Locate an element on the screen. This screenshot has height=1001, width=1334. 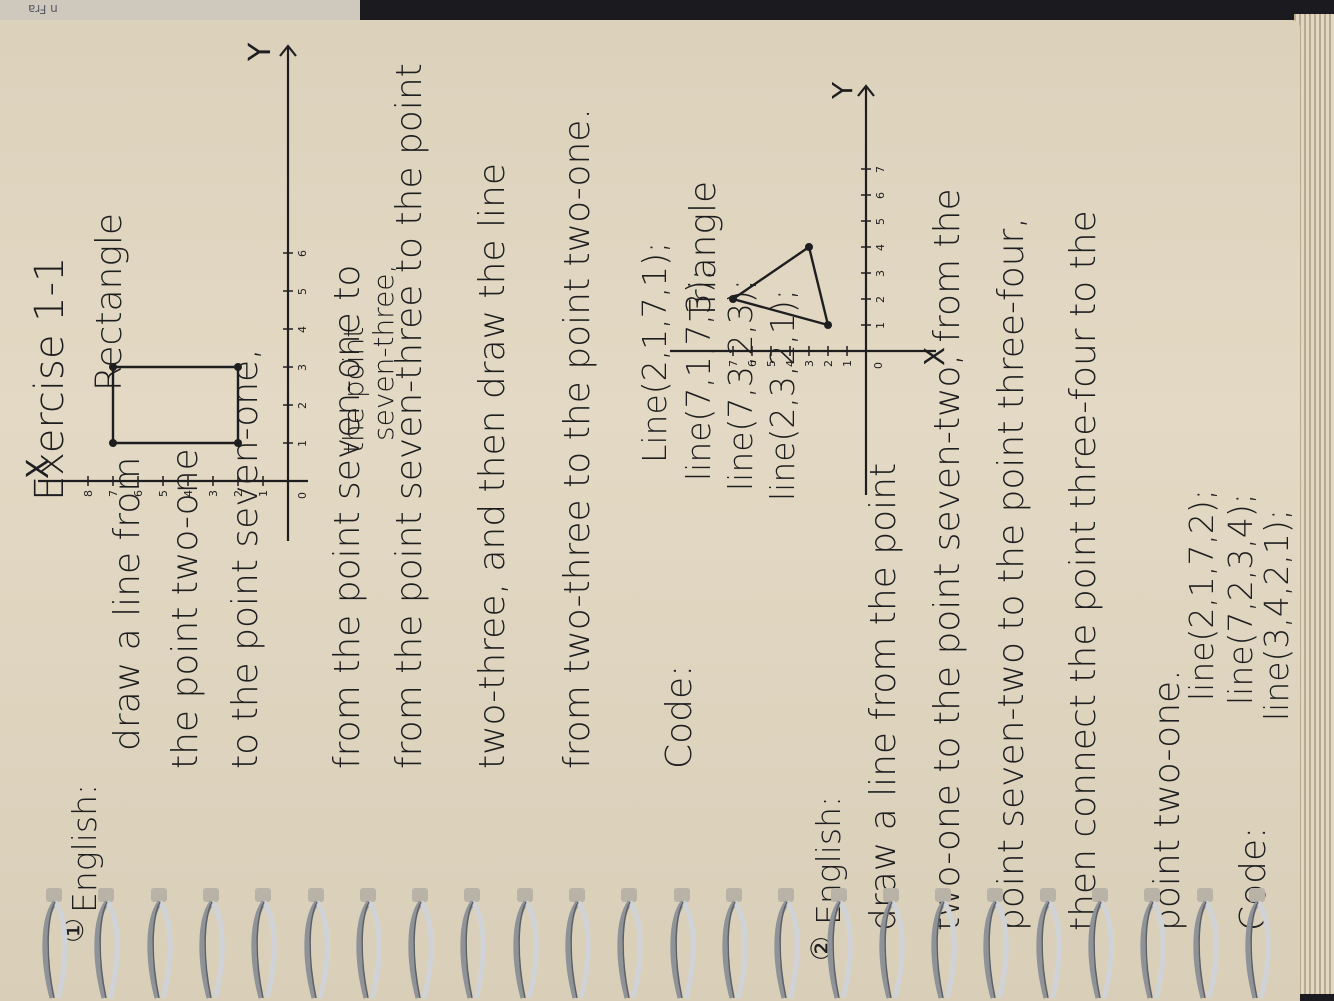
graph1-origin: 0 is located at coordinates (302, 495).